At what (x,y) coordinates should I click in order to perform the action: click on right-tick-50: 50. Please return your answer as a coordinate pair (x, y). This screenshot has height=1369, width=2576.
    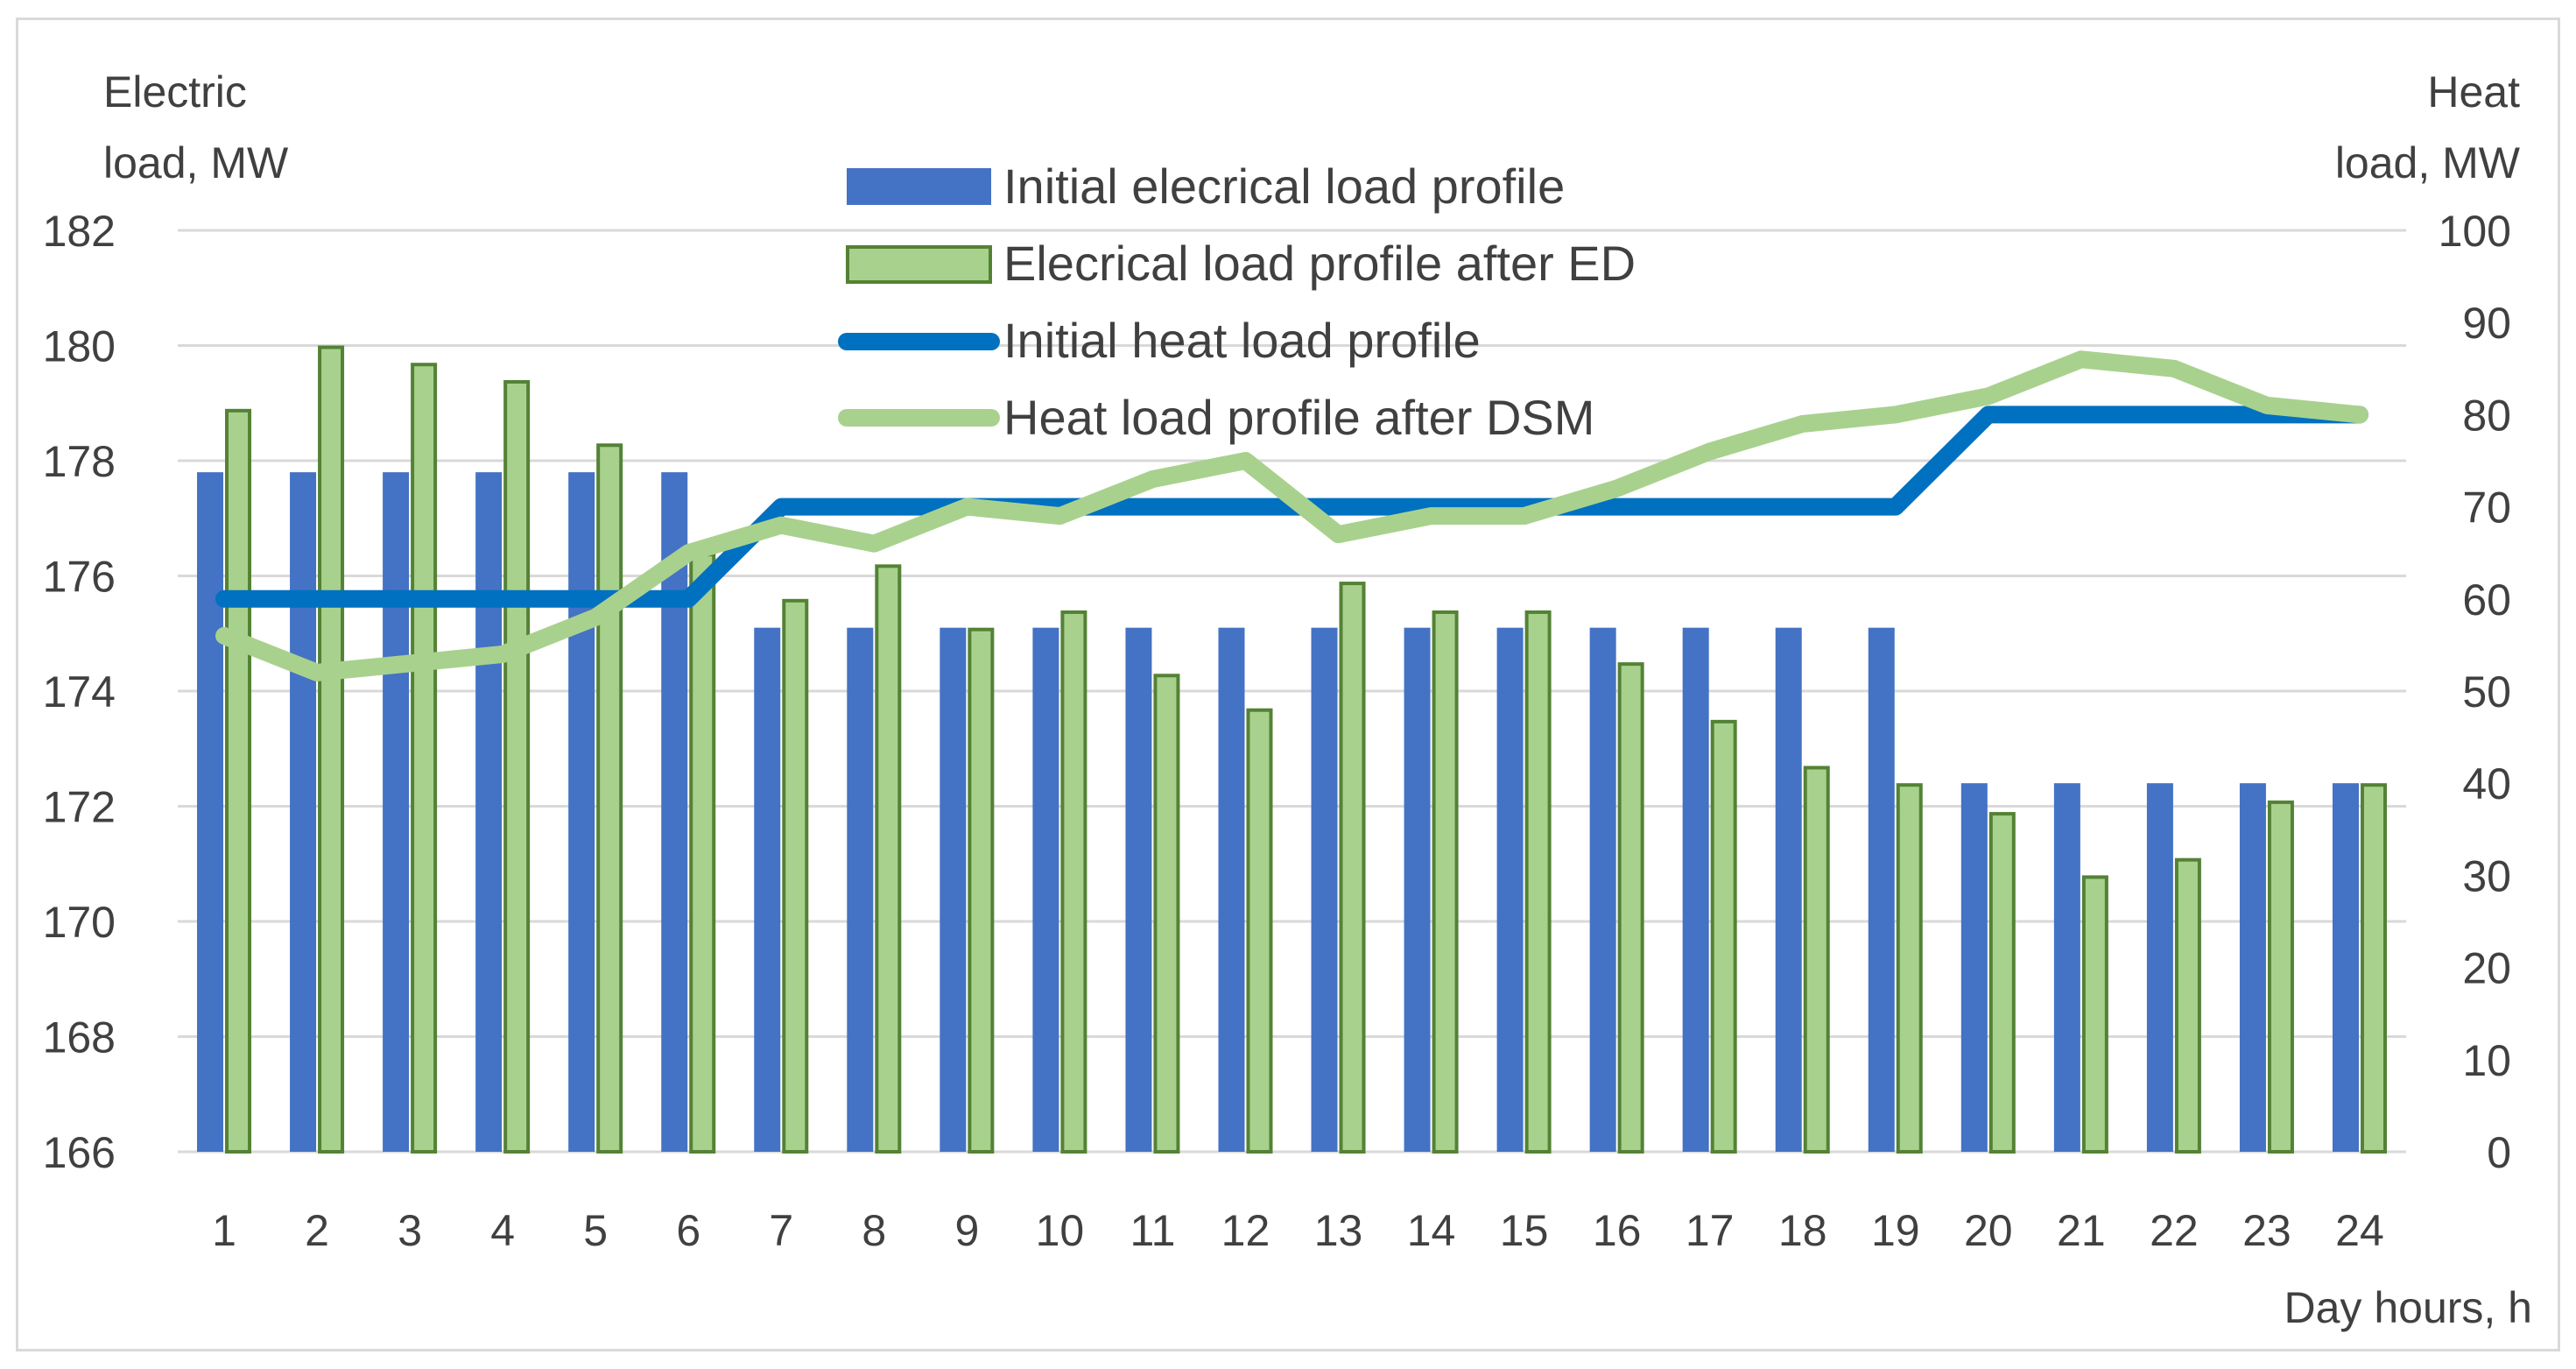
    Looking at the image, I should click on (2486, 691).